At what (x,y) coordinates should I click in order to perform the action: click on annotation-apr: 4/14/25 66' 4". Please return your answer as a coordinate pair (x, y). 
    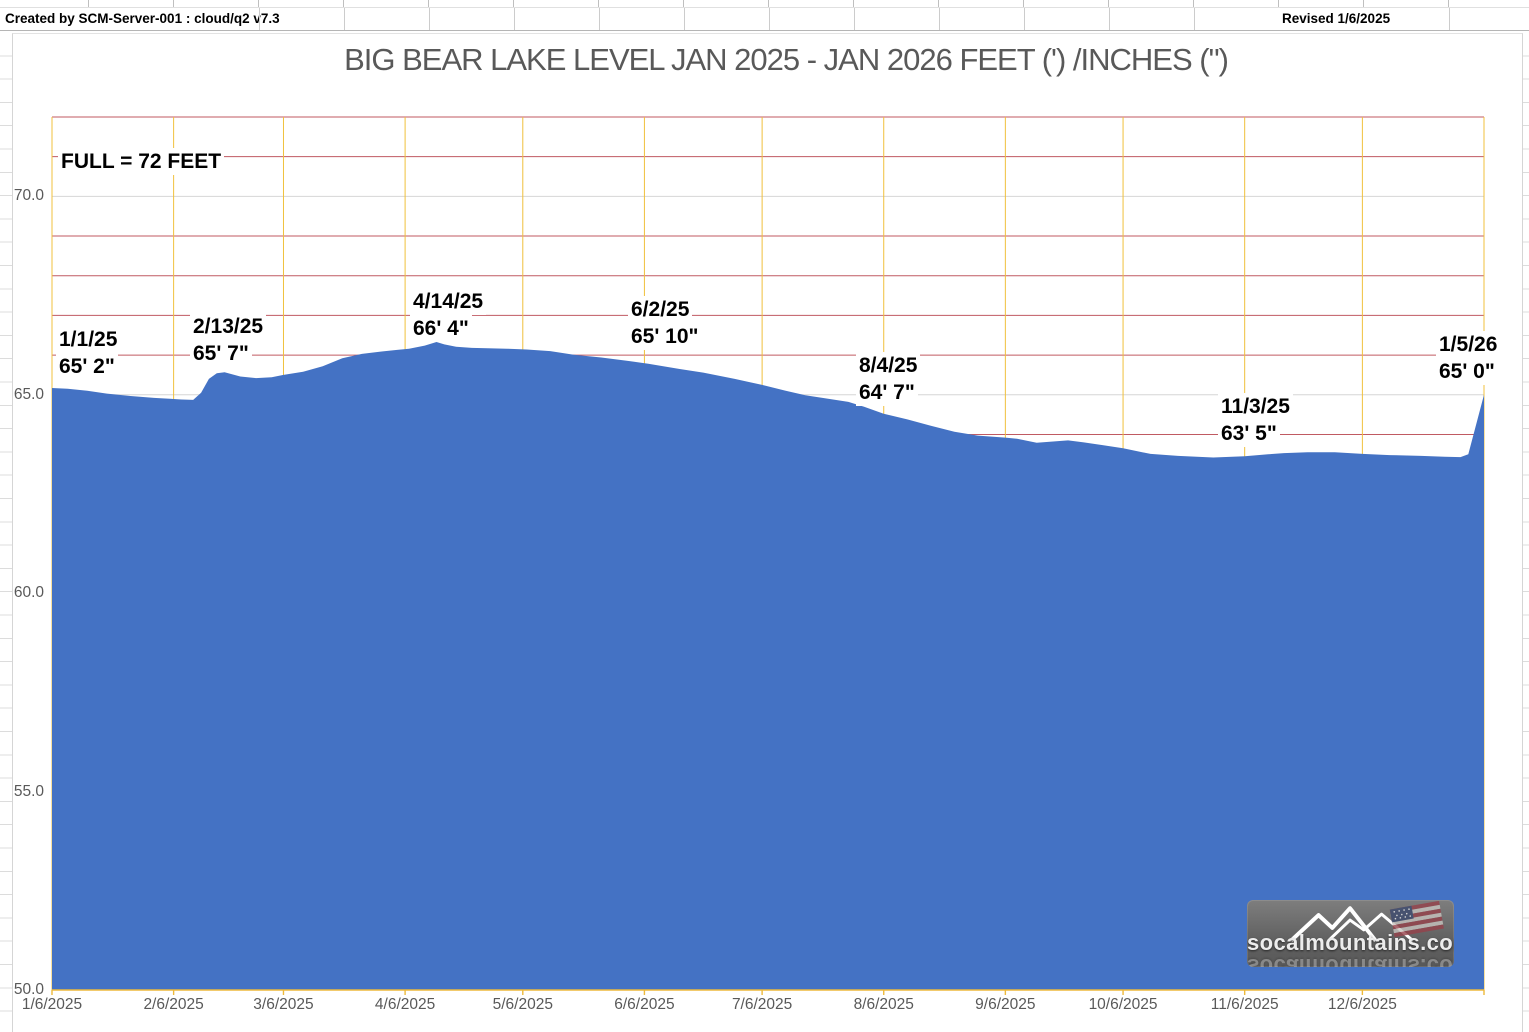
    Looking at the image, I should click on (448, 315).